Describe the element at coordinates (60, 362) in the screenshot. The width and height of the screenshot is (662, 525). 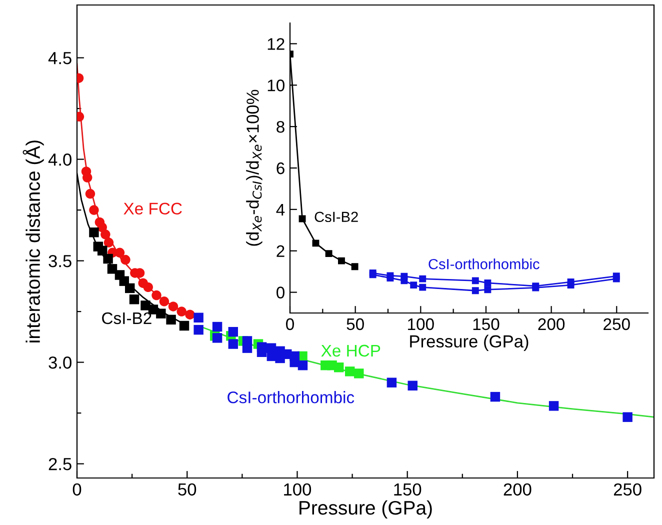
I see `y-tick-label: 3.0` at that location.